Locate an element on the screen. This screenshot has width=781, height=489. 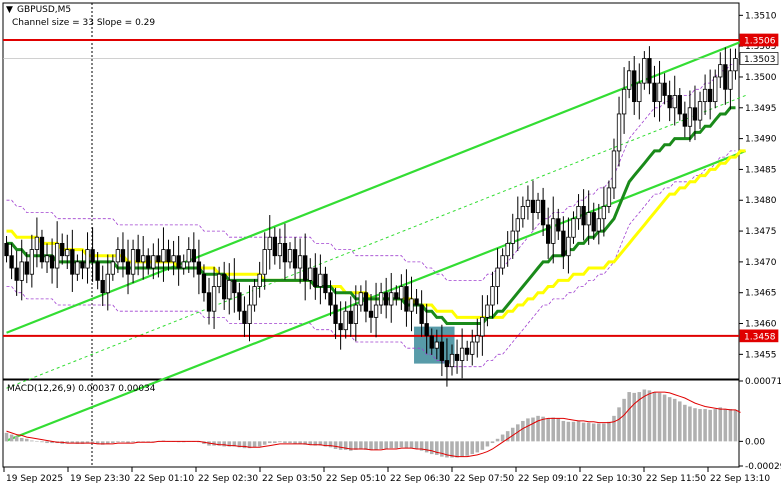
macd-tick-label: 0.00 is located at coordinates (755, 442).